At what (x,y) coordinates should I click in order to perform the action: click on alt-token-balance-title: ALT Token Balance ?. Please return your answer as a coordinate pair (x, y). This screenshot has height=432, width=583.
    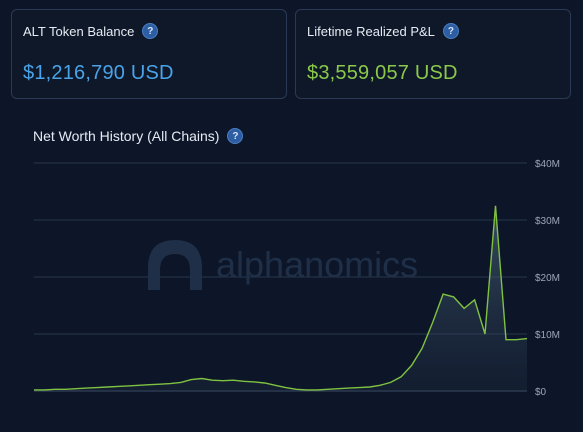
    Looking at the image, I should click on (91, 31).